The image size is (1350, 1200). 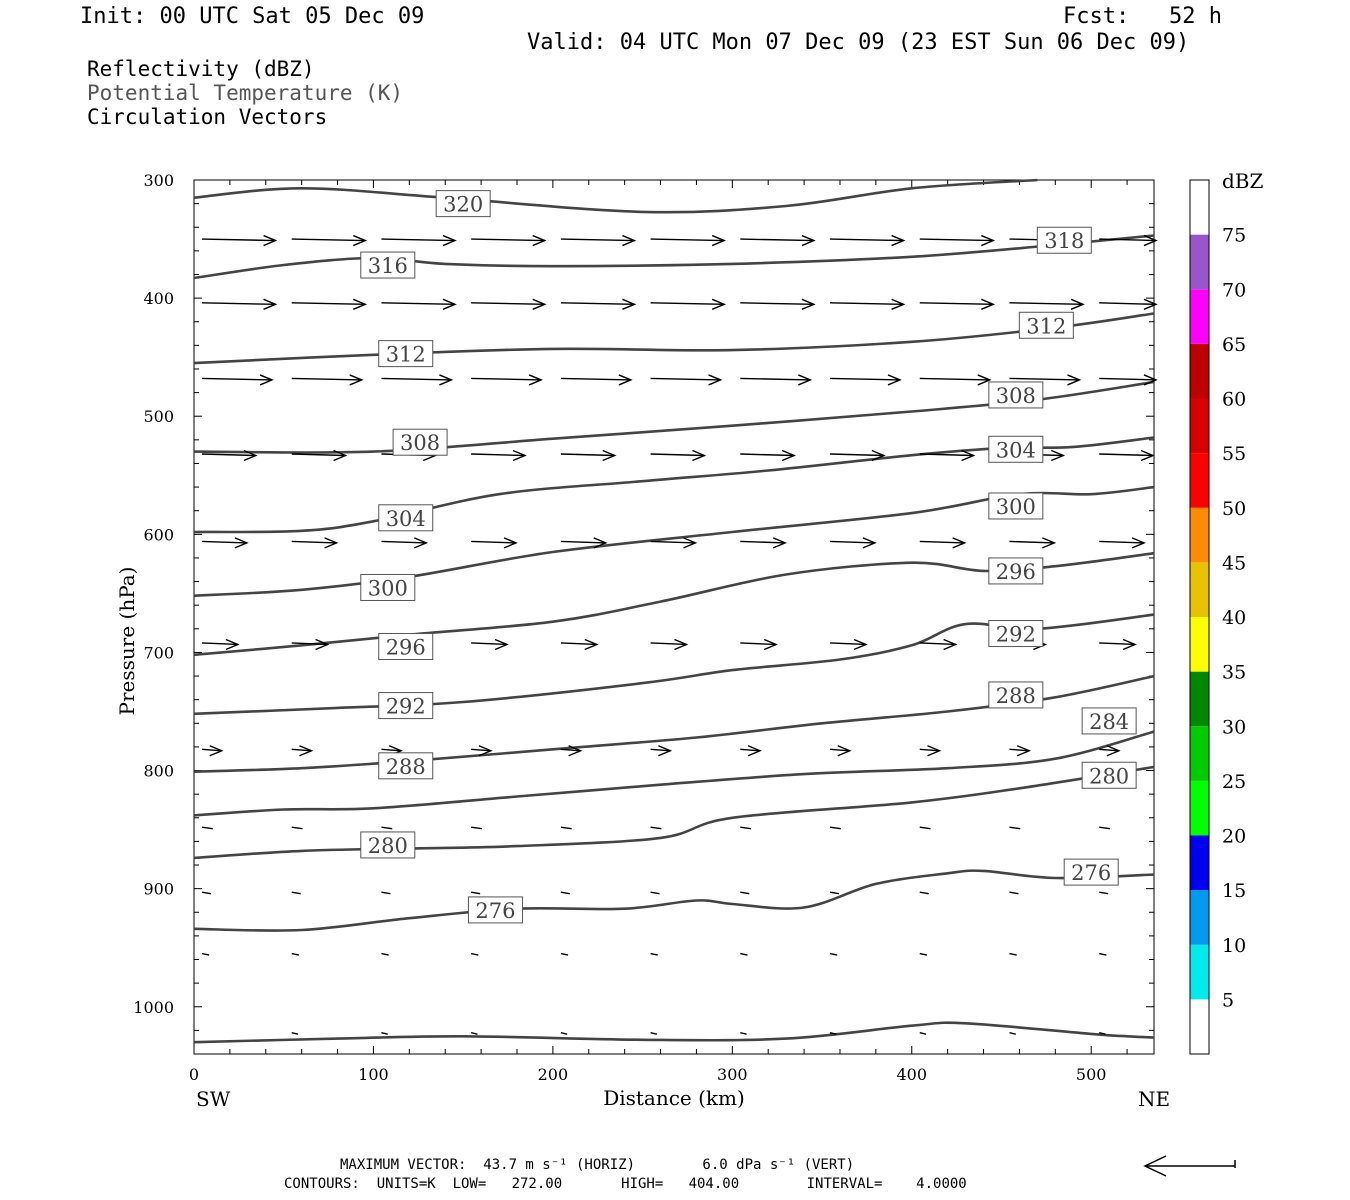 I want to click on colorbar-label: 55, so click(x=1234, y=454).